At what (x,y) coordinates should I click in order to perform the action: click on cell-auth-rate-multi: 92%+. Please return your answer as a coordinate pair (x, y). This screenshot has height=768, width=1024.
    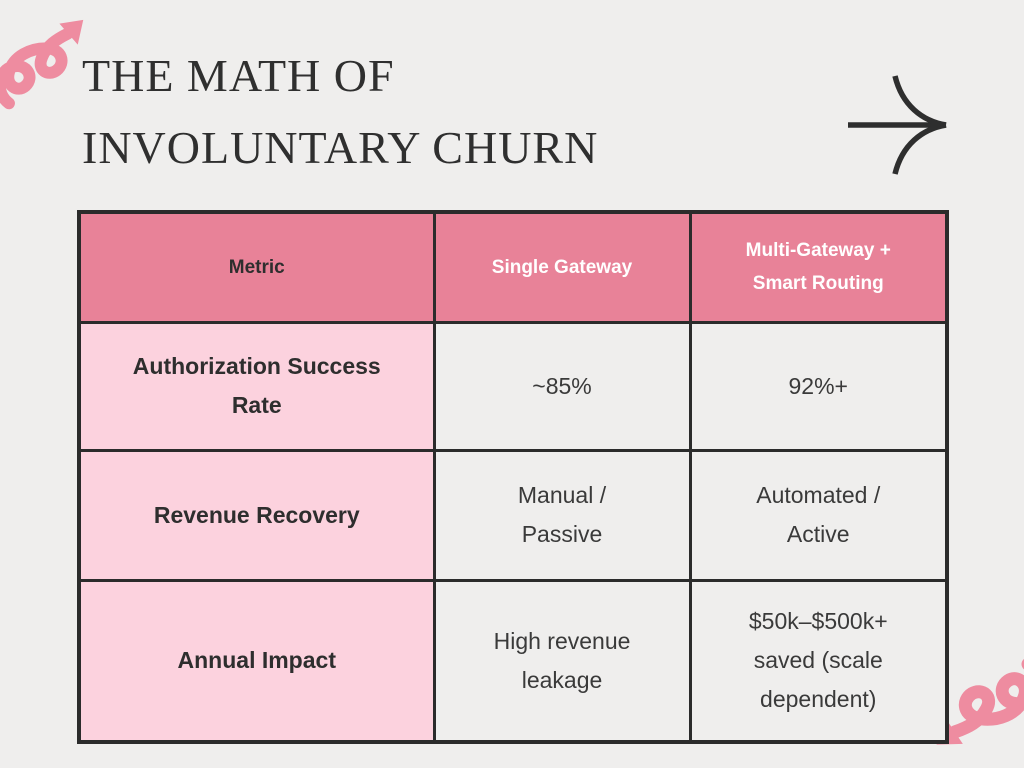
    Looking at the image, I should click on (818, 386).